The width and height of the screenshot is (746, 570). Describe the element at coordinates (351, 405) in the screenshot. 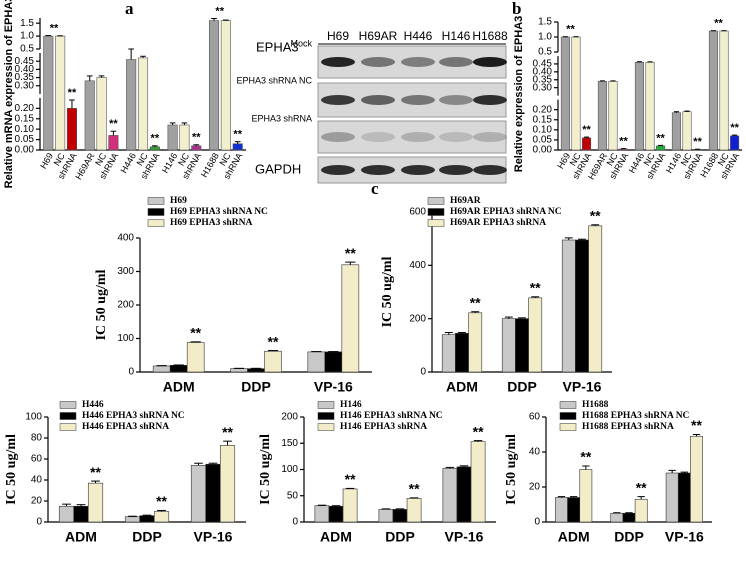

I see `legend-label: H146` at that location.